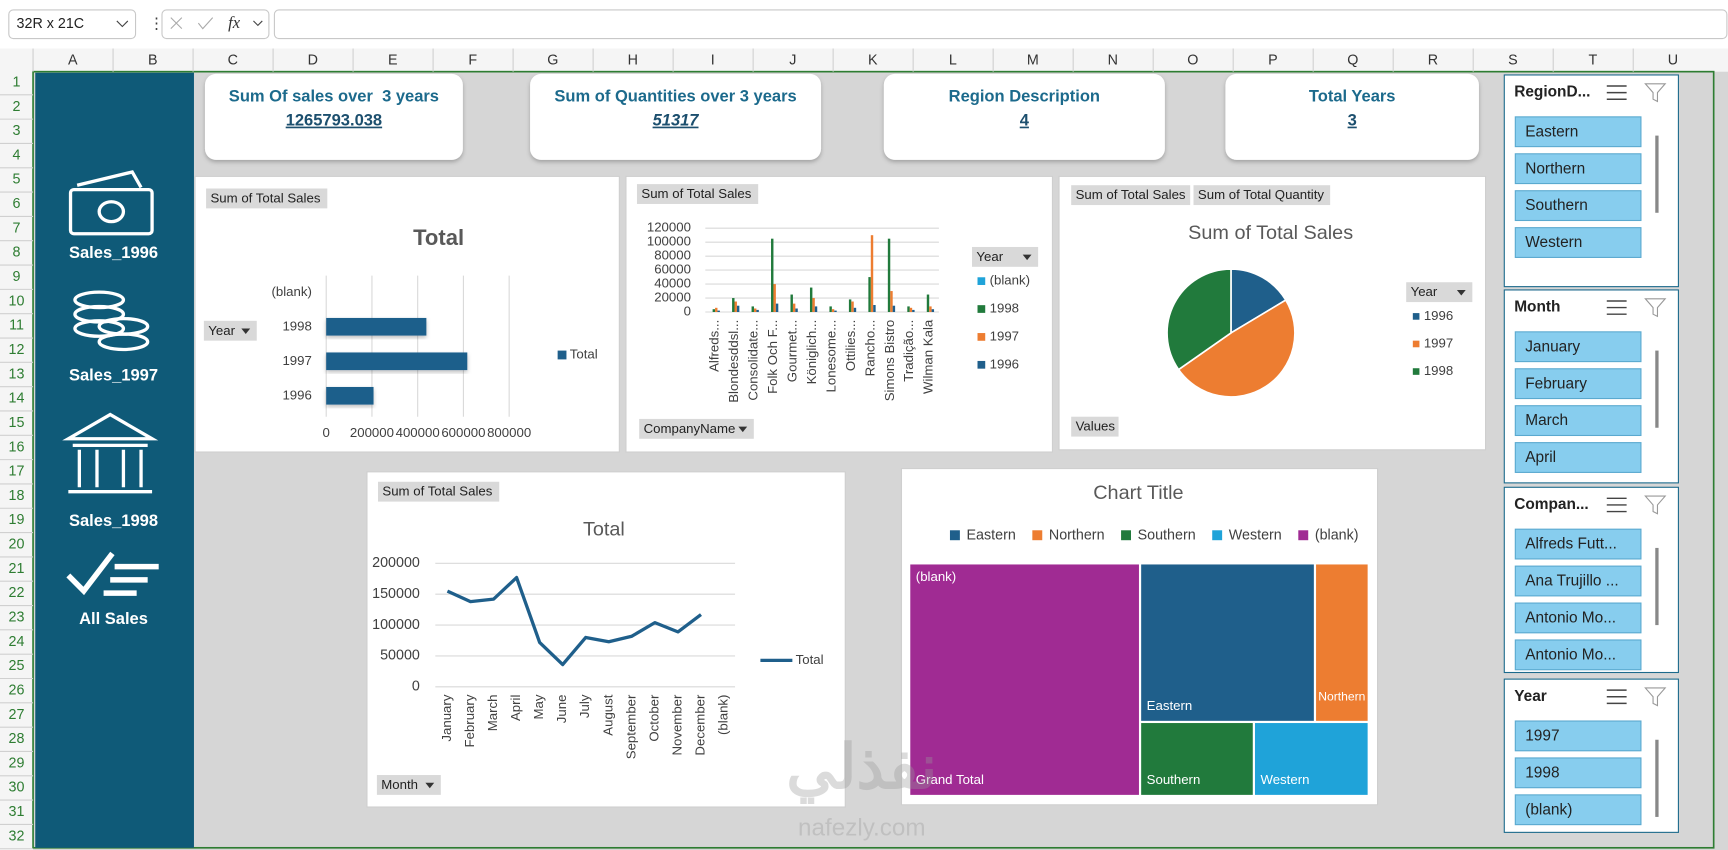  Describe the element at coordinates (861, 768) in the screenshot. I see `watermark: نفذلي` at that location.